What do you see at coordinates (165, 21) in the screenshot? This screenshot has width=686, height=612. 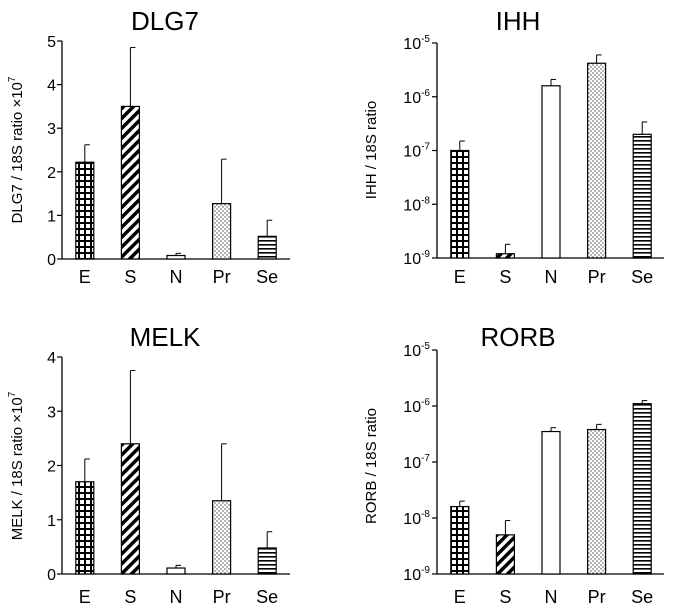 I see `chart-title: DLG7` at bounding box center [165, 21].